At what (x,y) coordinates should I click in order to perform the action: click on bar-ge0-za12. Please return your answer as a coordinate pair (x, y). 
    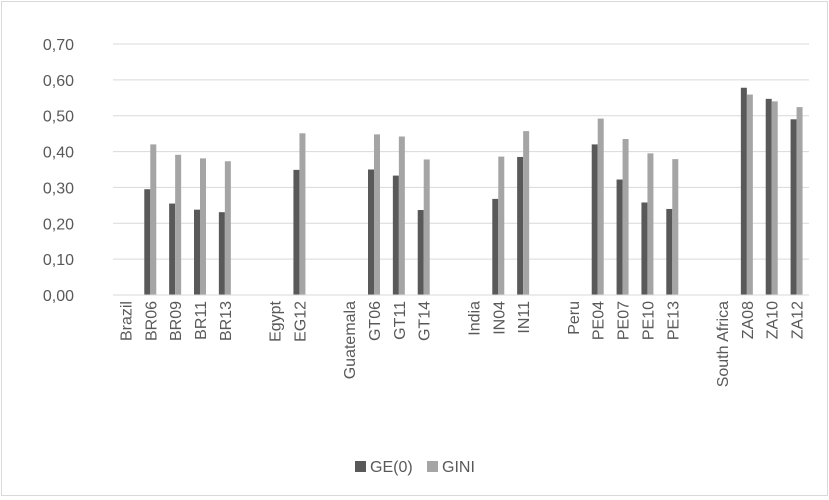
    Looking at the image, I should click on (793, 207).